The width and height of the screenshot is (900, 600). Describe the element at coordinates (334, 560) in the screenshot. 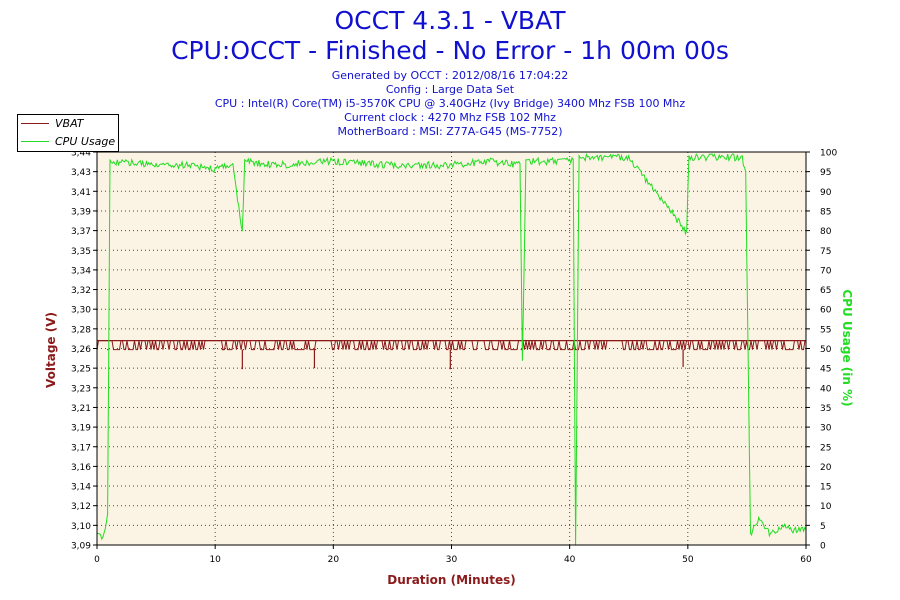

I see `x-tick-label: 20` at that location.